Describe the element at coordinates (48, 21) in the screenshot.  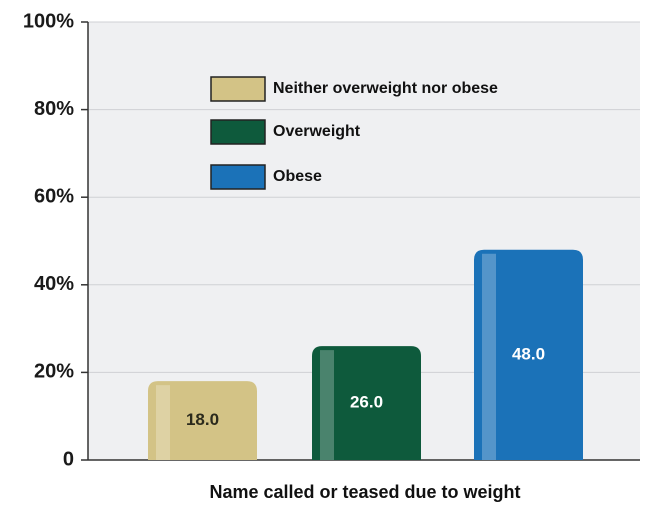
I see `y-tick-label: 100%` at that location.